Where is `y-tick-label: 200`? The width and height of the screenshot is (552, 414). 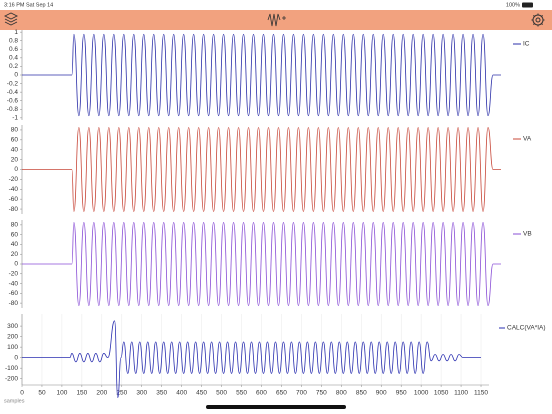
y-tick-label: 200 is located at coordinates (12, 336).